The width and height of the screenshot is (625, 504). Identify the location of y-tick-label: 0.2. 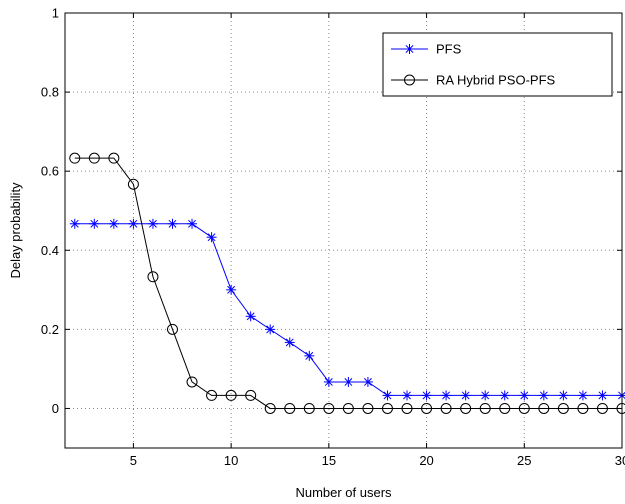
(50, 329).